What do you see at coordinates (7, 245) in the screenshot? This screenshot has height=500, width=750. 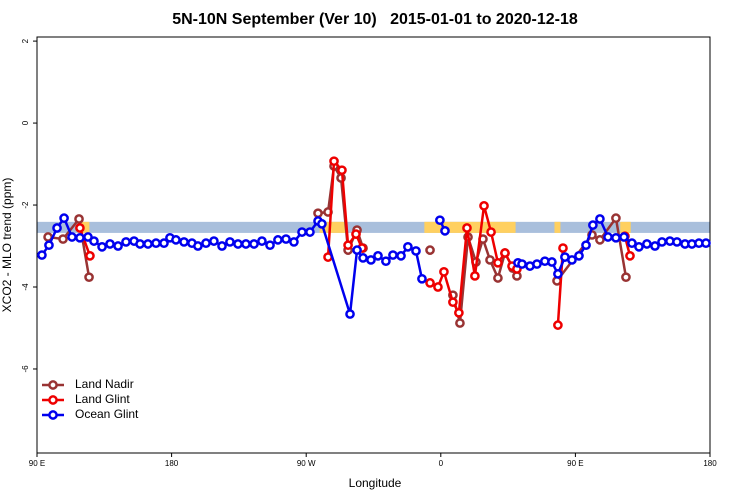 I see `y-axis-label: XCO2 - MLO trend (ppm)` at bounding box center [7, 245].